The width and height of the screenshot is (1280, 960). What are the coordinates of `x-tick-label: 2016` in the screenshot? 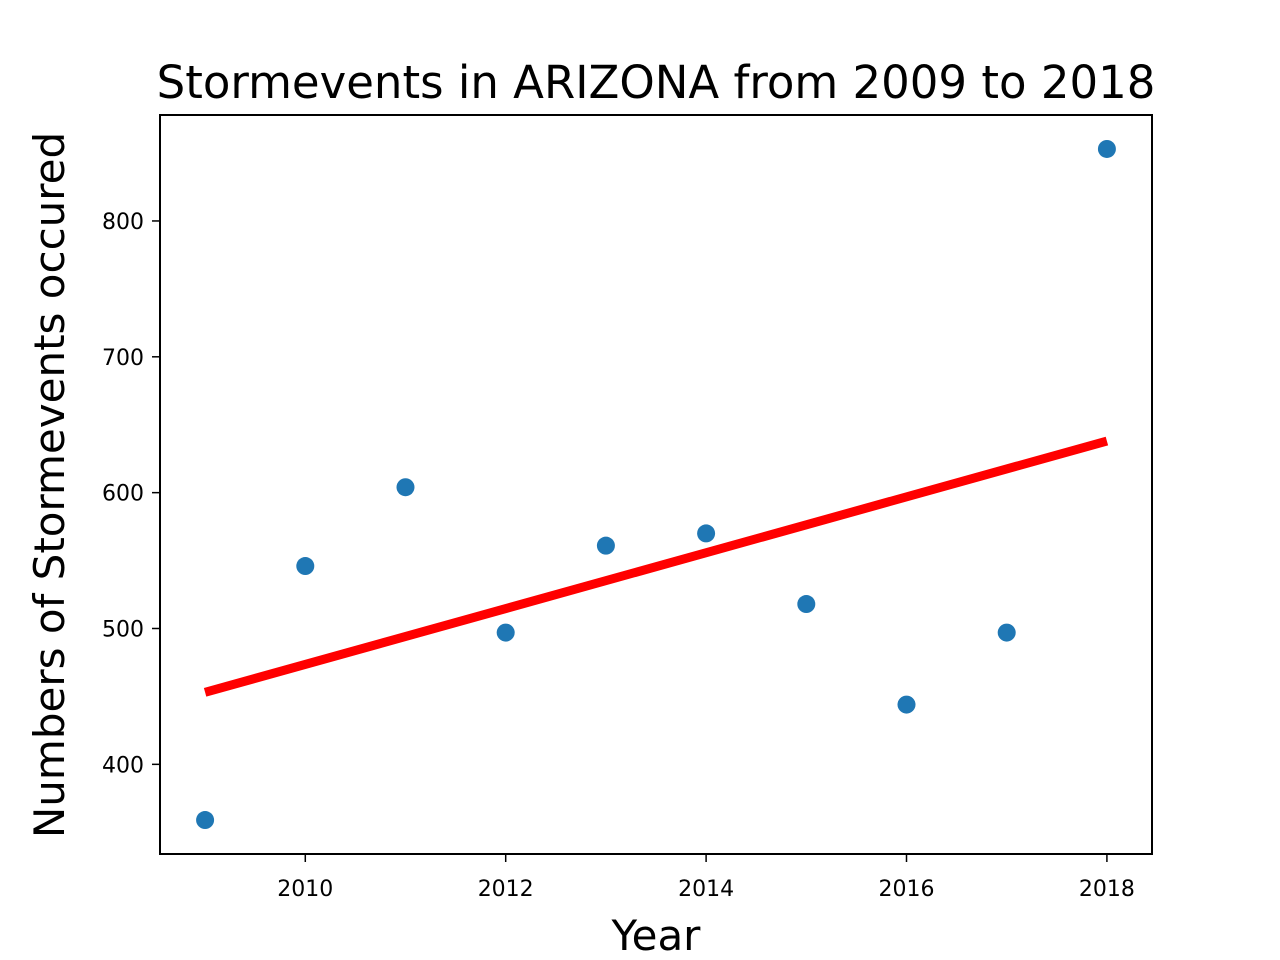 It's located at (907, 889).